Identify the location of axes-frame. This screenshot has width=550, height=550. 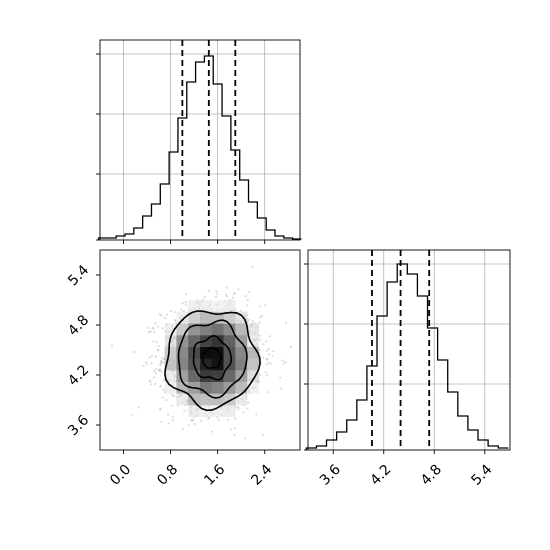
(200, 140).